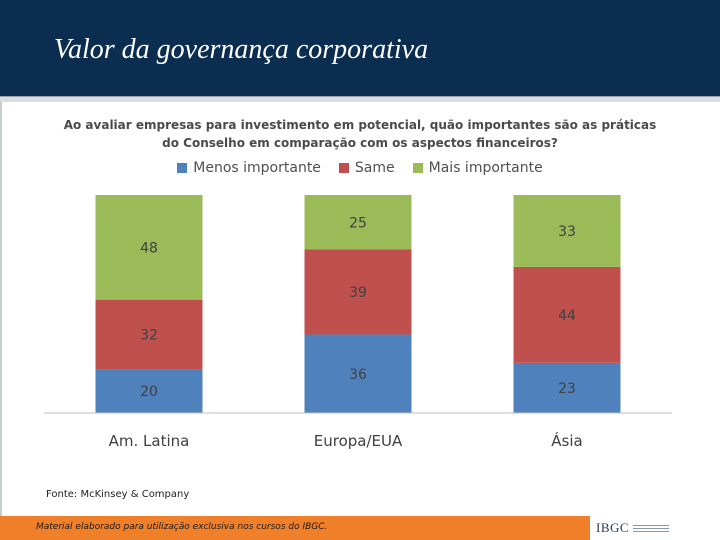 This screenshot has height=540, width=720. I want to click on chart-legend: Menos importante Same Mais importante, so click(360, 168).